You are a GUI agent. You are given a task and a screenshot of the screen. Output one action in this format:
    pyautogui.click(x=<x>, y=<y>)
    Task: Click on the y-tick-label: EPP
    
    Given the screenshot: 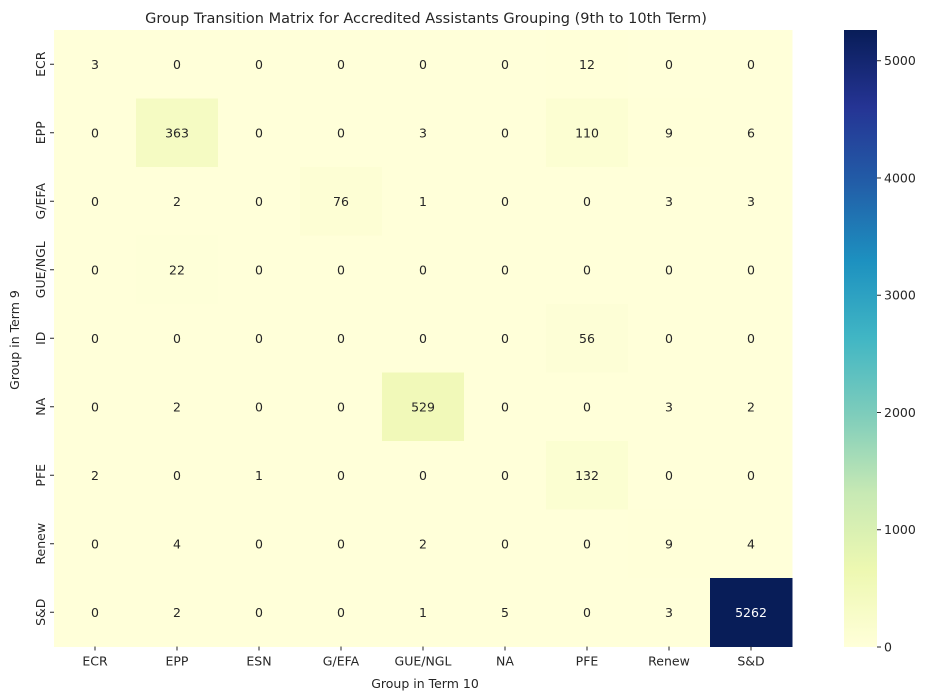 What is the action you would take?
    pyautogui.click(x=40, y=132)
    